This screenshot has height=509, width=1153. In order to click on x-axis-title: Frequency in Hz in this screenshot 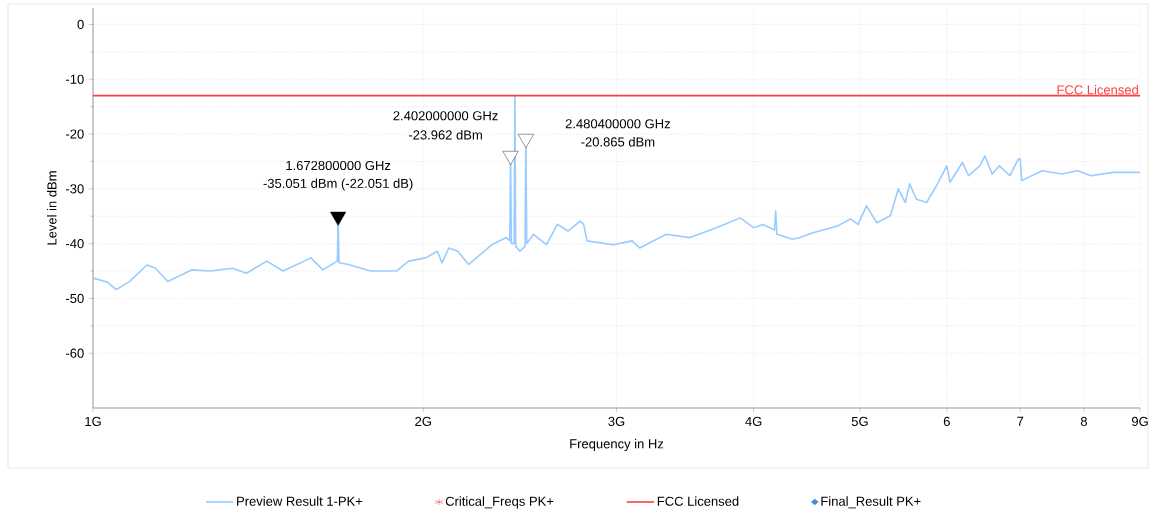, I will do `click(617, 444)`.